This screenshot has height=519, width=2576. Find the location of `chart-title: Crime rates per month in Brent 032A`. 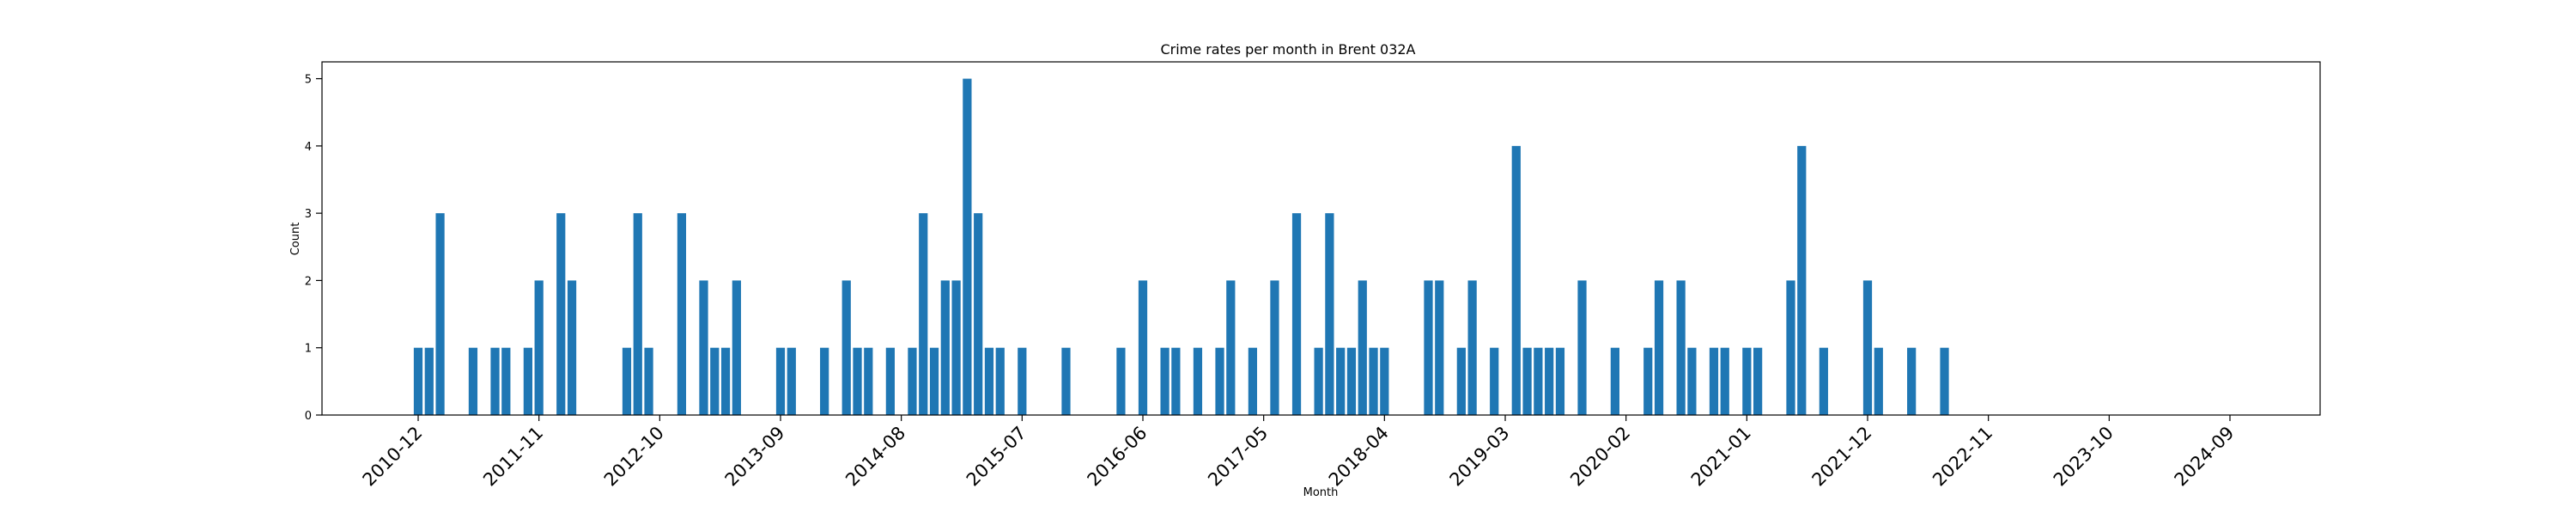

chart-title: Crime rates per month in Brent 032A is located at coordinates (1287, 49).